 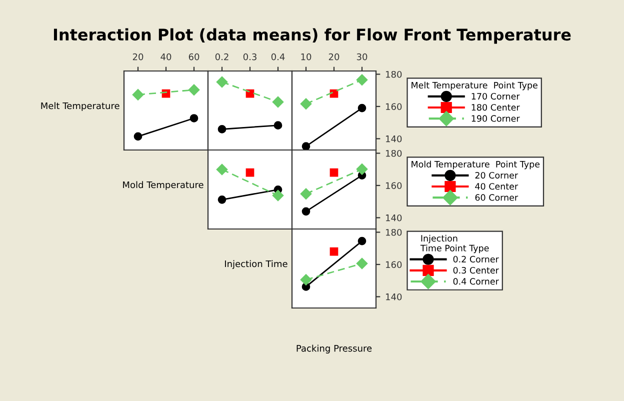 What do you see at coordinates (496, 197) in the screenshot?
I see `legend-label: 60 Corner` at bounding box center [496, 197].